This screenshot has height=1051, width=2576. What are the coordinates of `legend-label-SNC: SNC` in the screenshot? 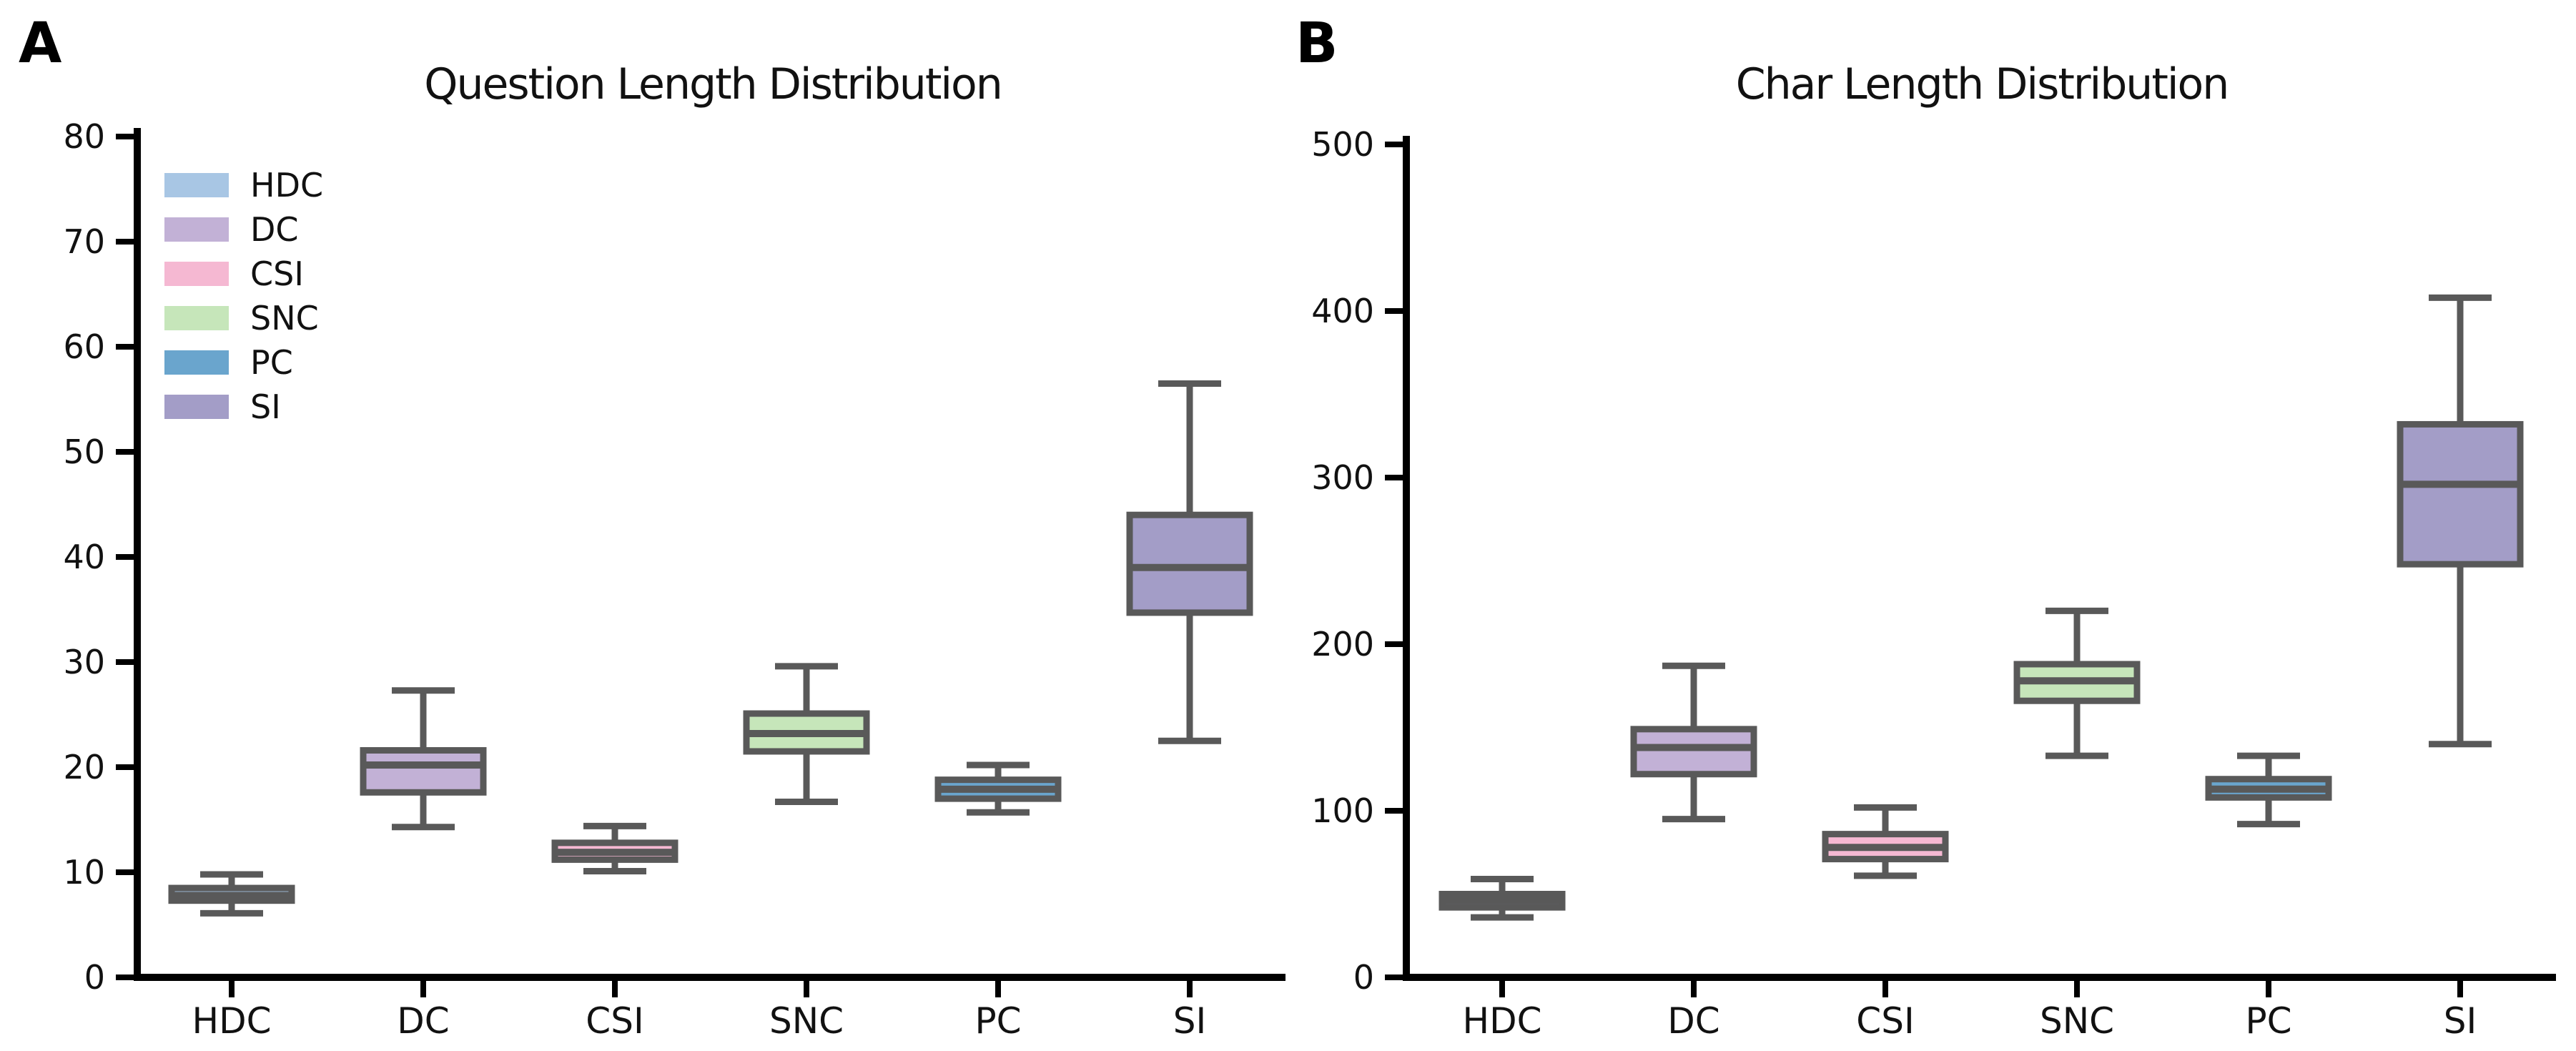 It's located at (284, 318).